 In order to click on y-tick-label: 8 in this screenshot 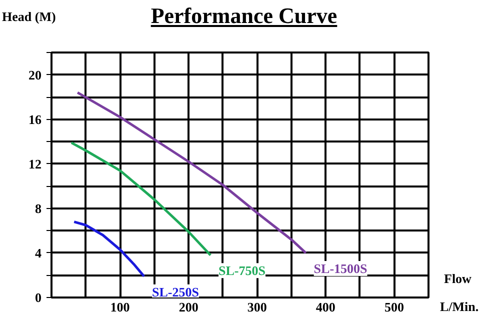, I will do `click(38, 208)`.